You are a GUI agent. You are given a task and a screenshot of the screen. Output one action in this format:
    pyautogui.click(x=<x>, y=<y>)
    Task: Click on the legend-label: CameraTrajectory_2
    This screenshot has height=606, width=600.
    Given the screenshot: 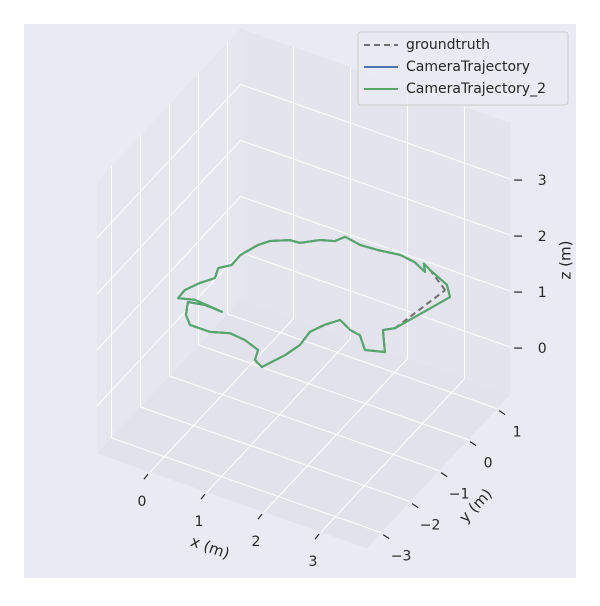 What is the action you would take?
    pyautogui.click(x=476, y=89)
    